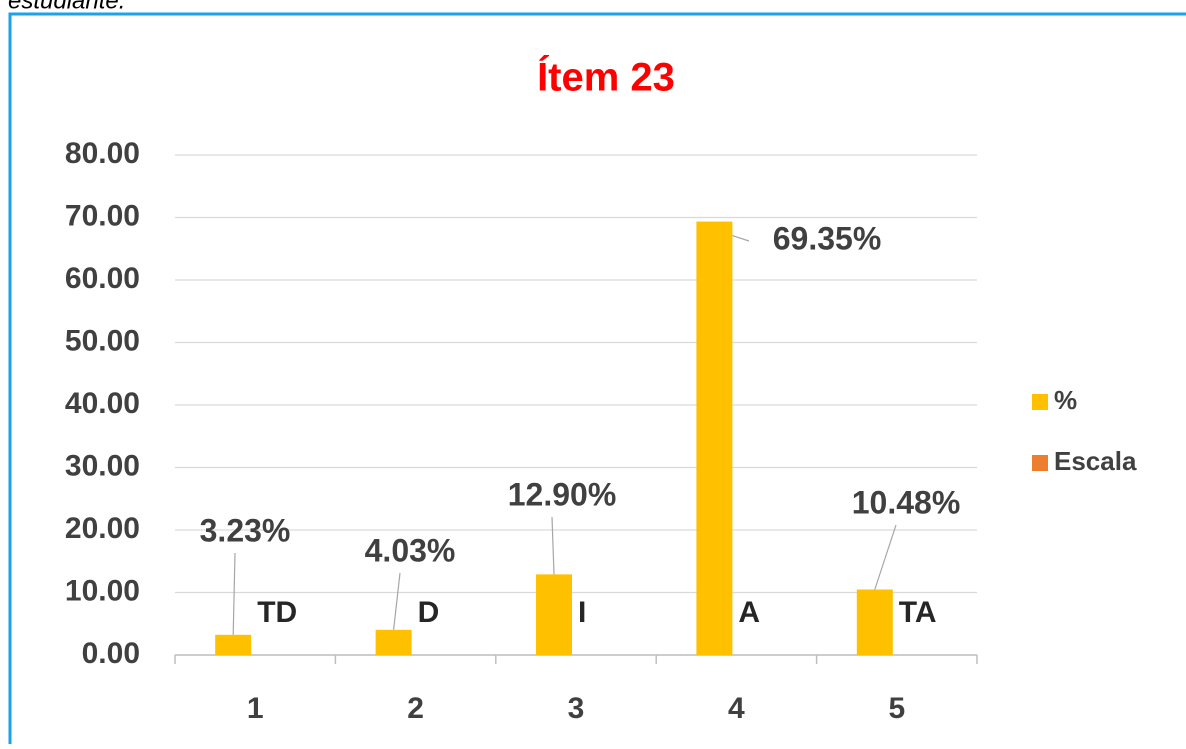 This screenshot has height=749, width=1186. Describe the element at coordinates (102, 528) in the screenshot. I see `y-tick-label: 20.00` at that location.